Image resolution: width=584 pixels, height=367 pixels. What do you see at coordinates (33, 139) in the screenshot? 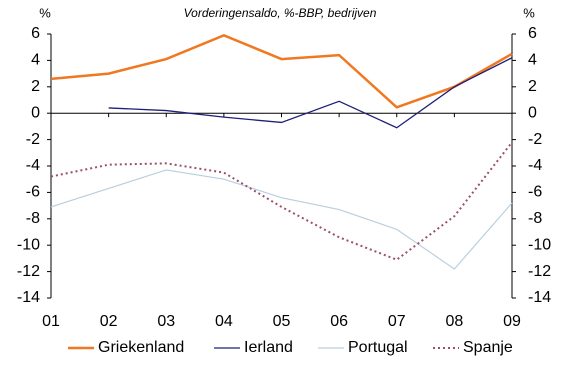
I see `y-tick-label: -2` at bounding box center [33, 139].